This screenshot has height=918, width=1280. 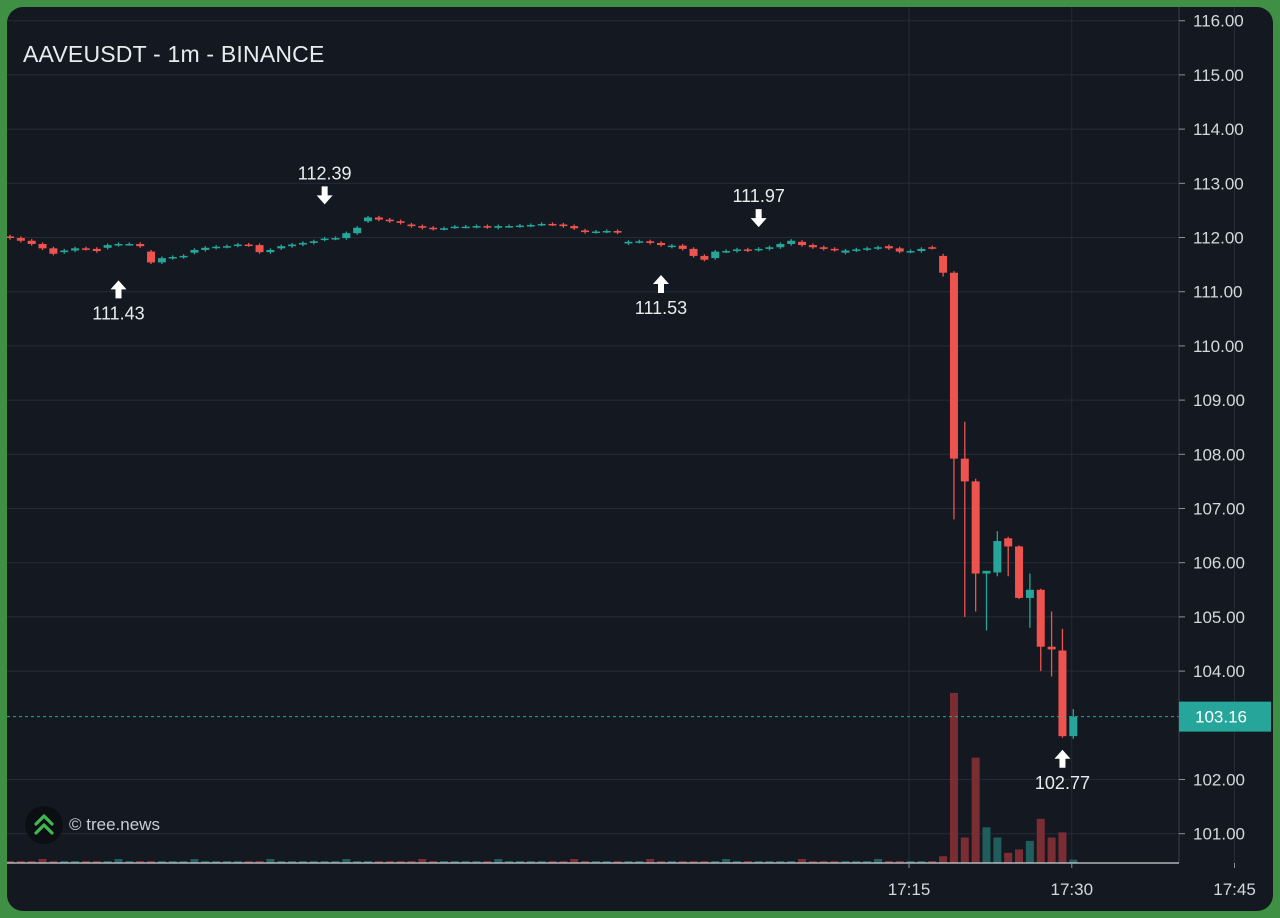 I want to click on y-tick-label: 108.00, so click(x=1219, y=454).